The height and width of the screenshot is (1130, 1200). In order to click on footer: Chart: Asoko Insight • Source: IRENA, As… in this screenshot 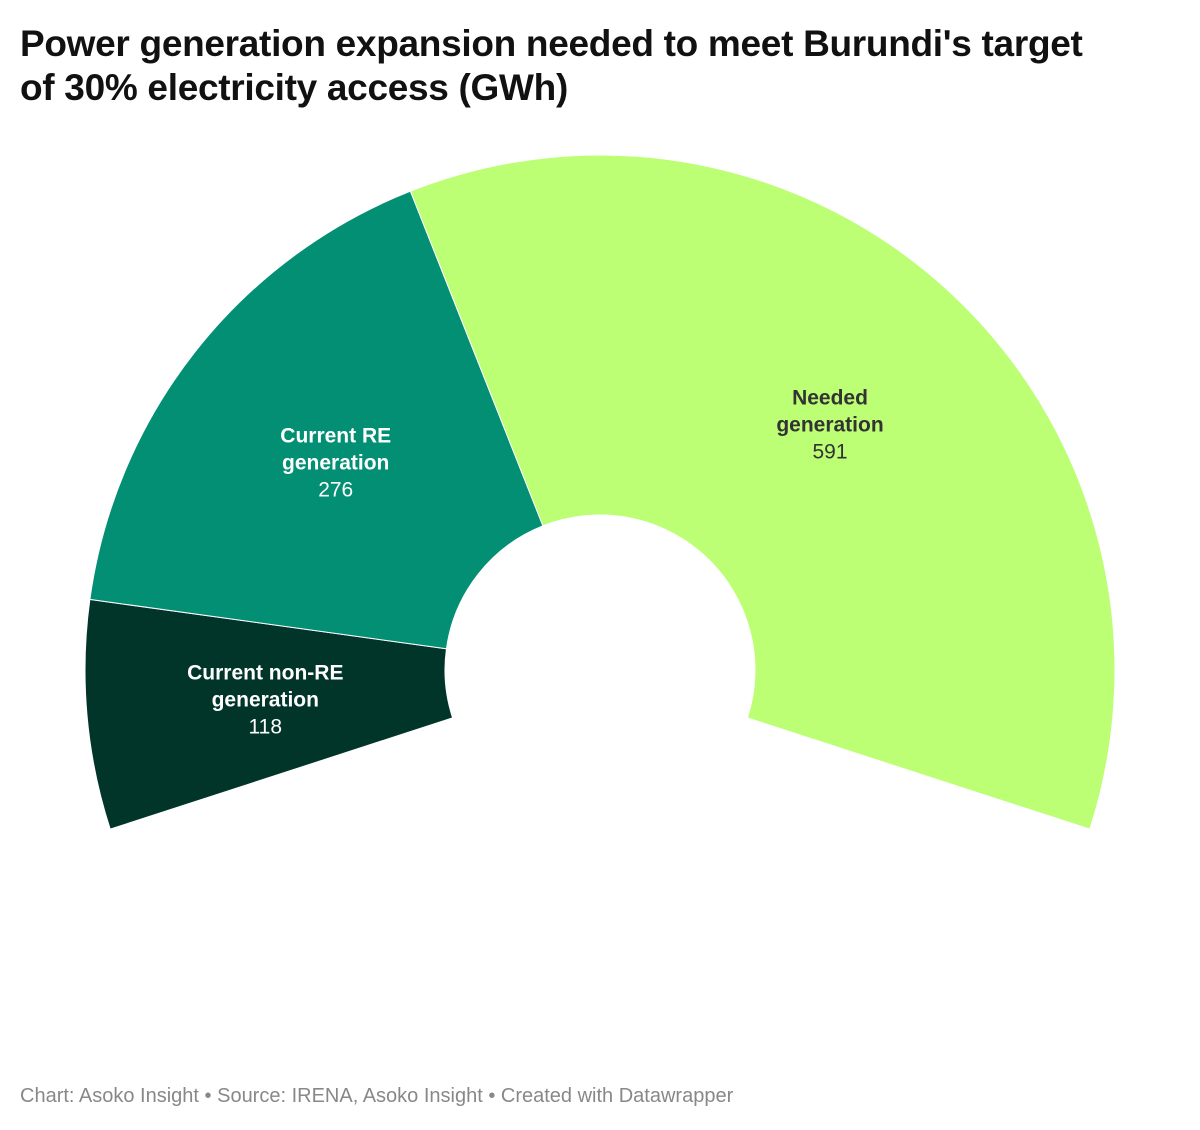, I will do `click(377, 1096)`.